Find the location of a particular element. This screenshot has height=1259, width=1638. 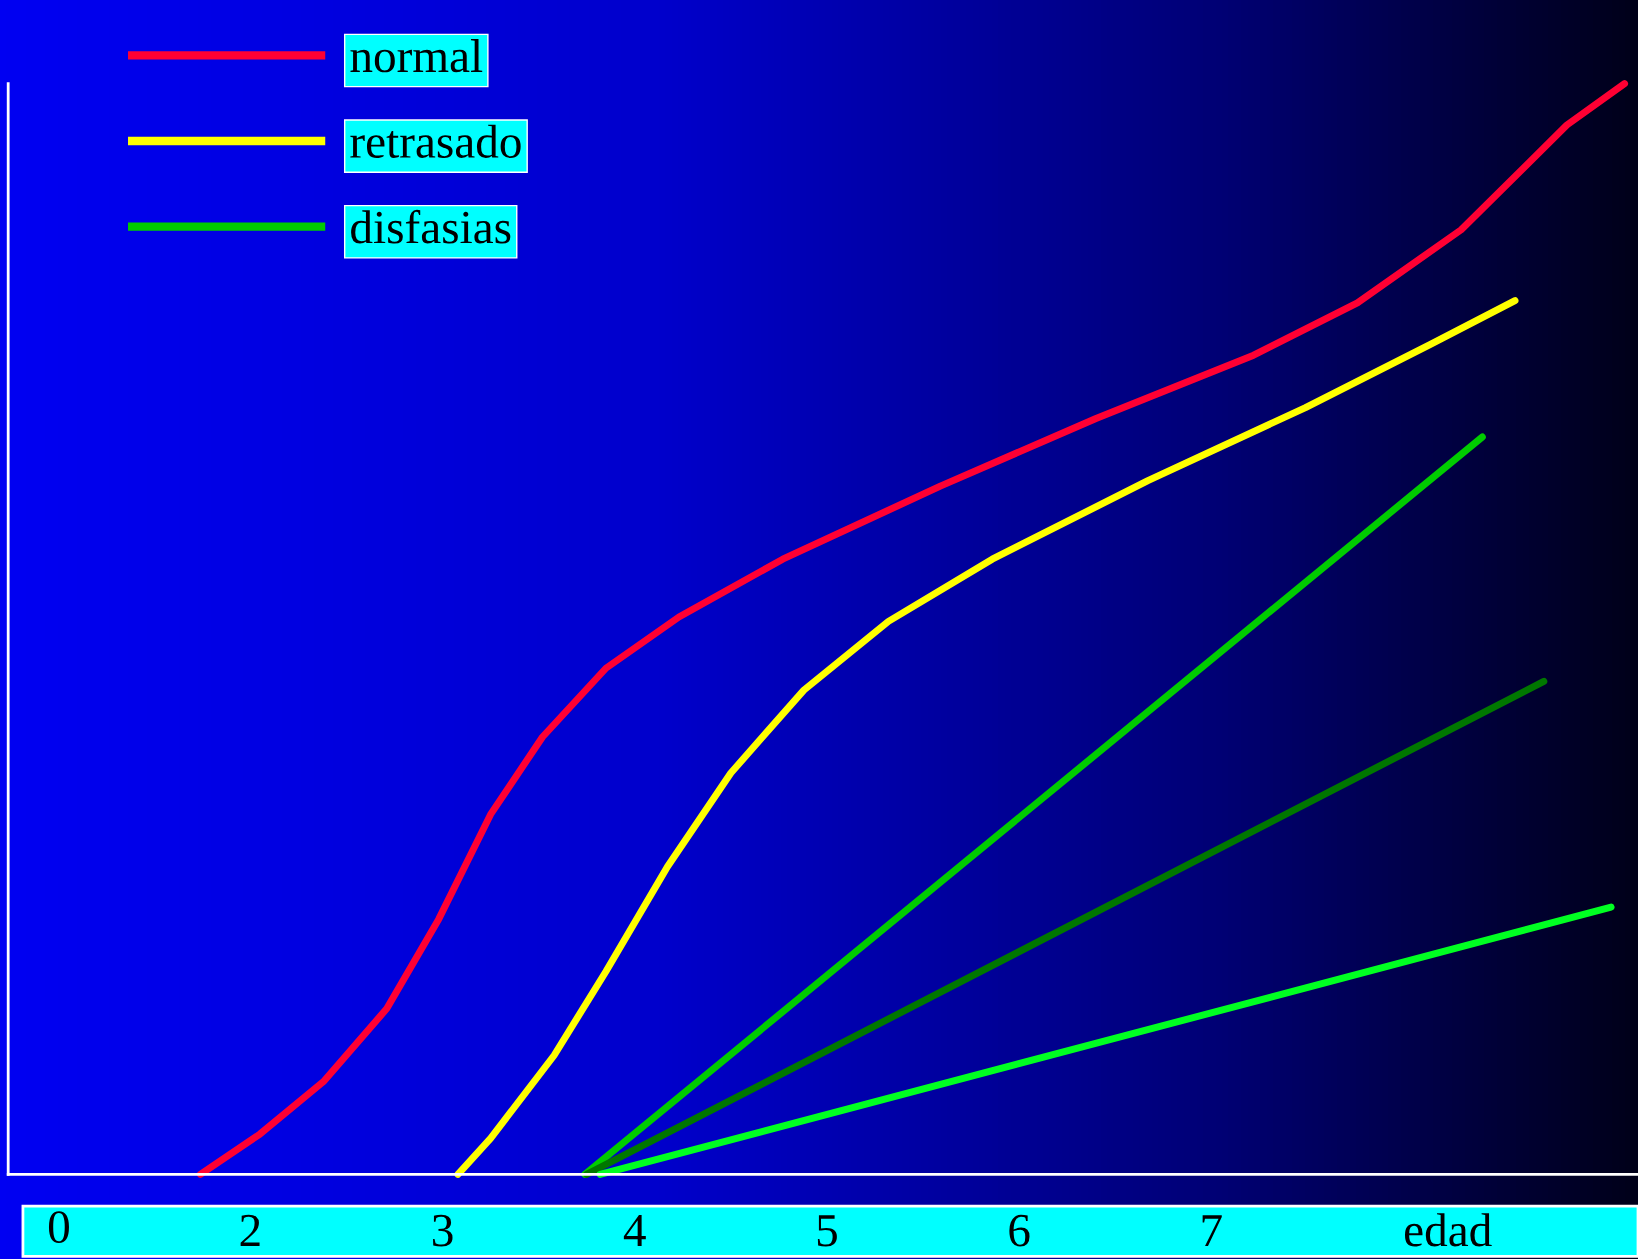

legend-label: retrasado is located at coordinates (435, 141).